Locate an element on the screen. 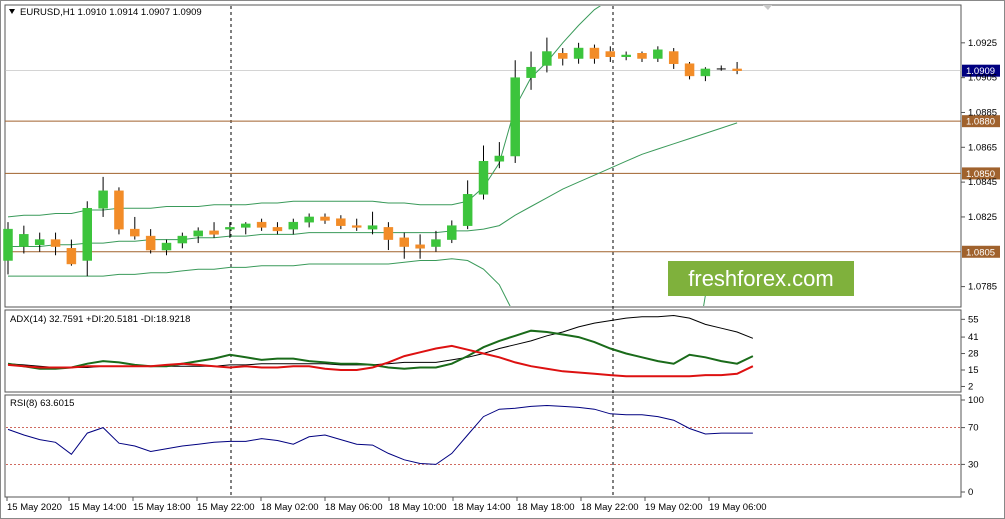  x-tick-label: 15 May 14:00 is located at coordinates (98, 507).